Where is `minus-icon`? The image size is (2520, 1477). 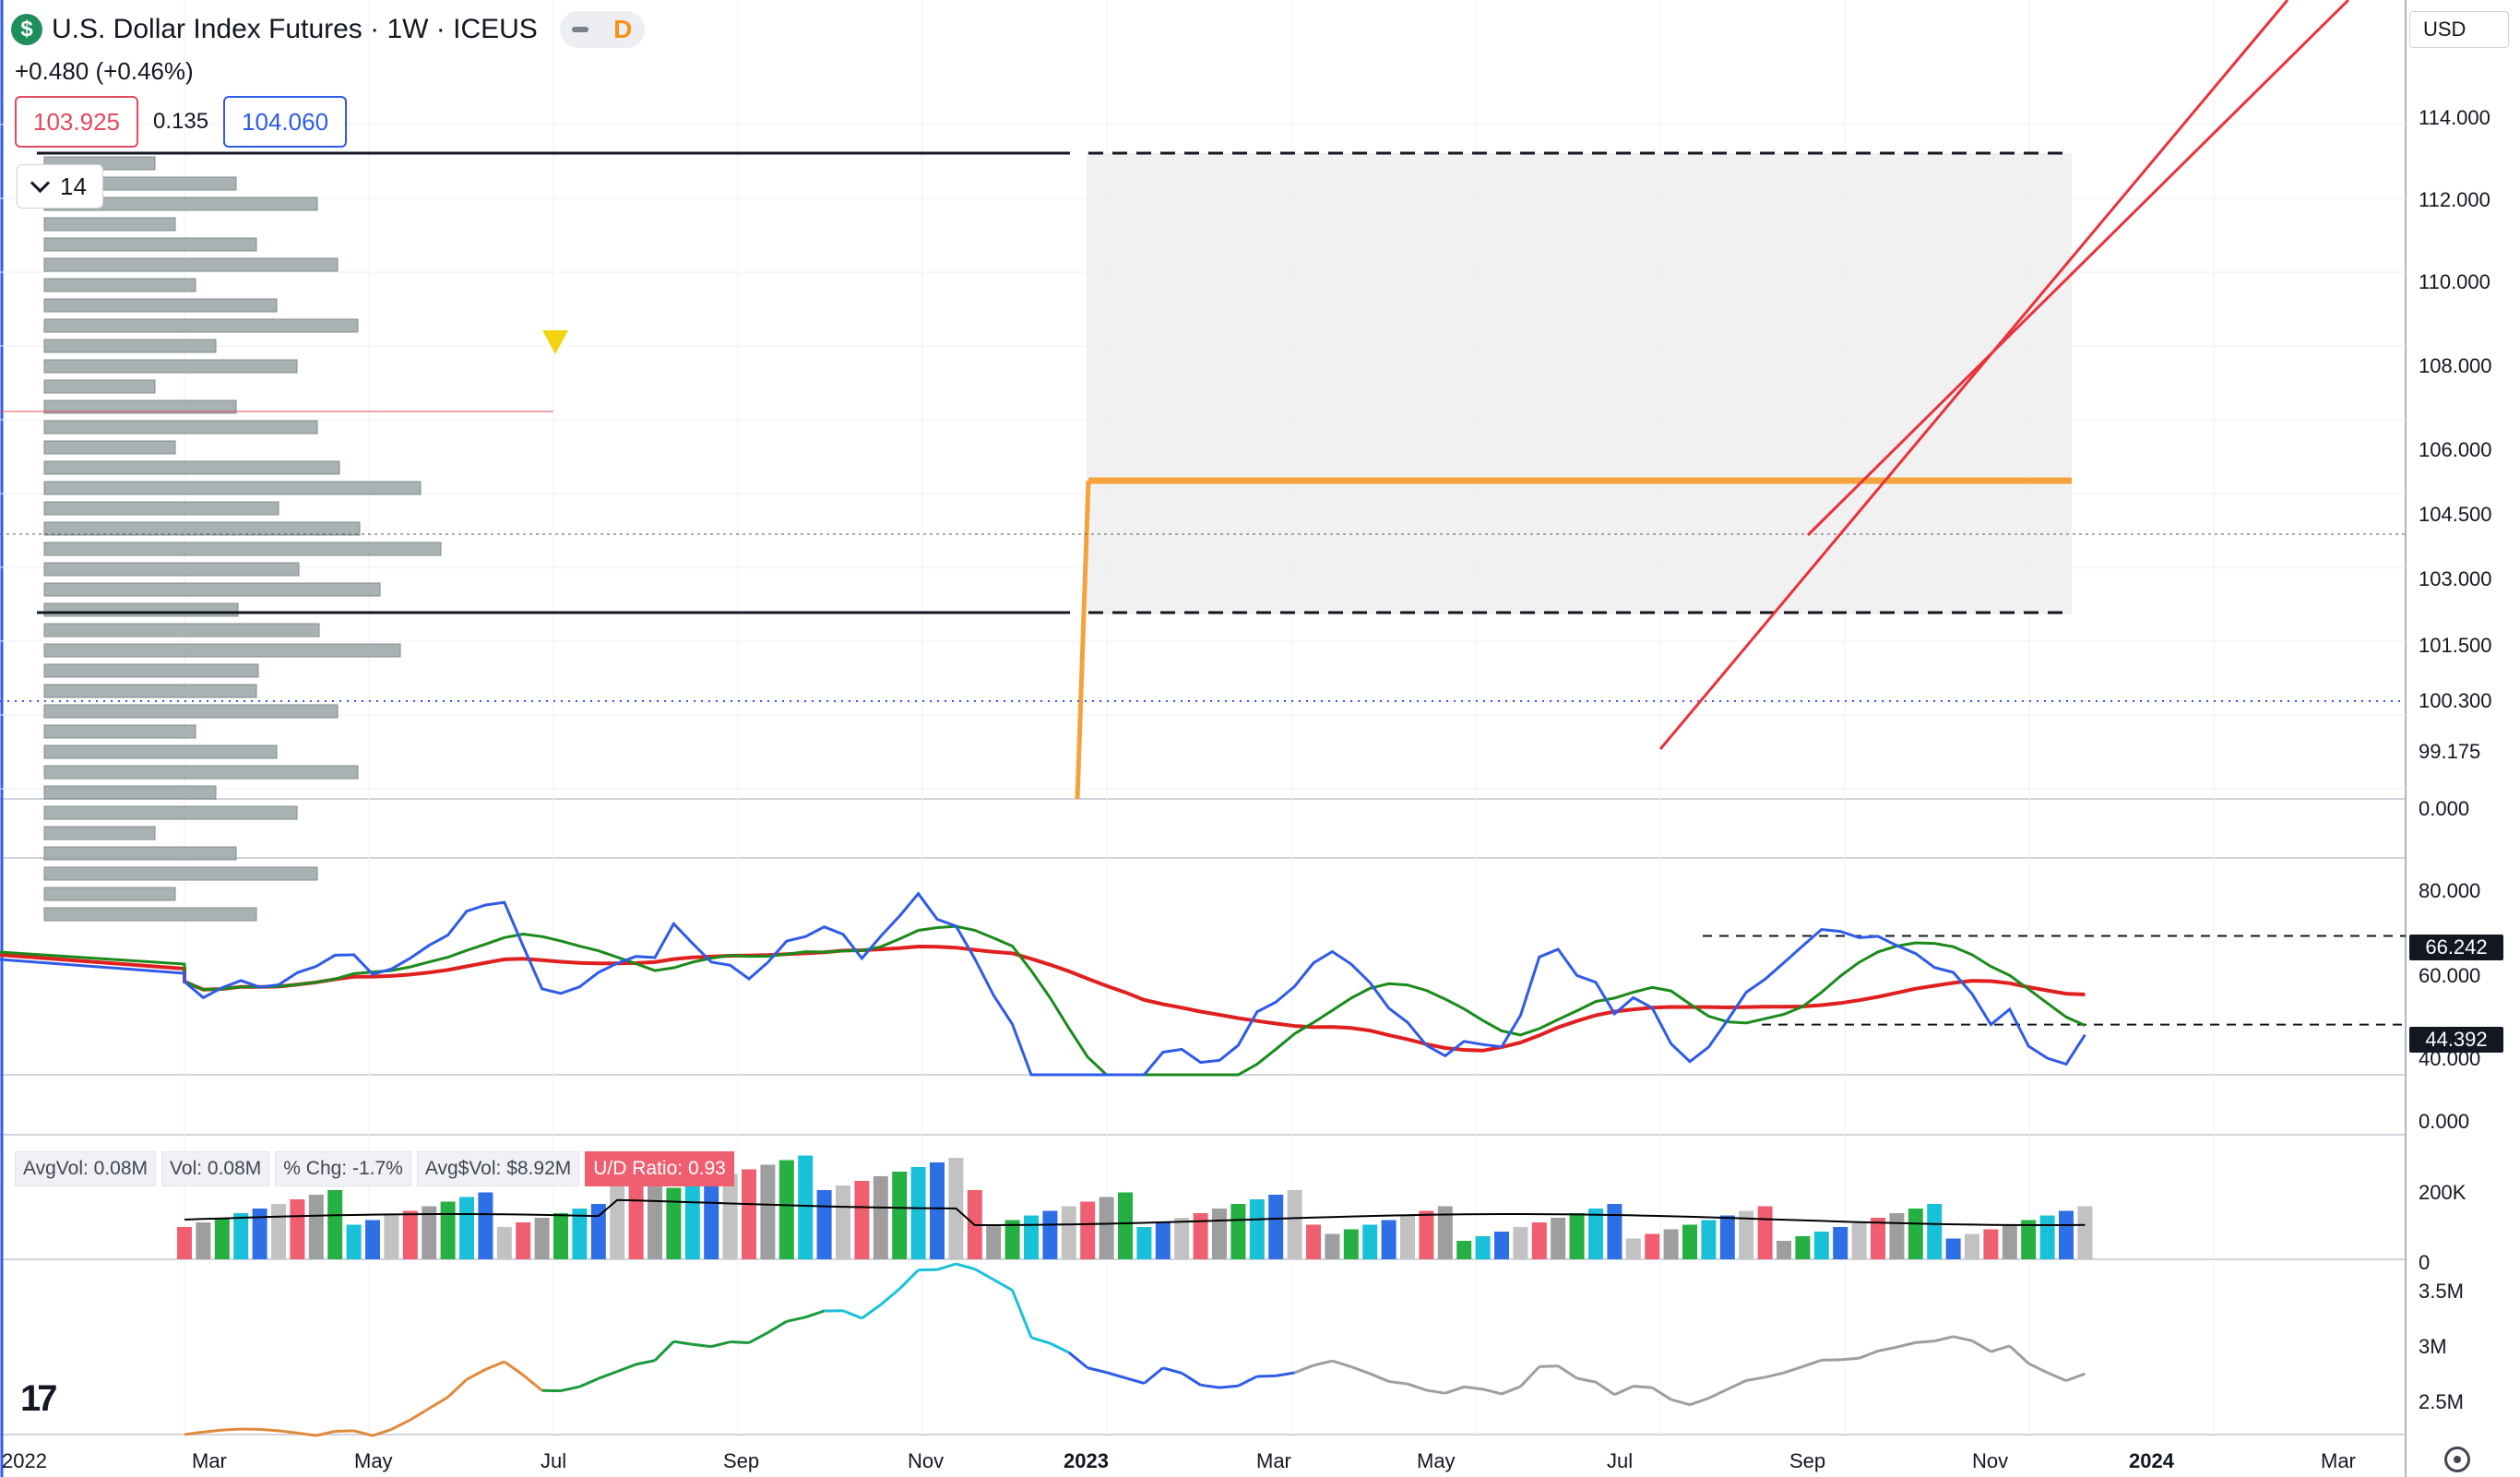
minus-icon is located at coordinates (580, 29).